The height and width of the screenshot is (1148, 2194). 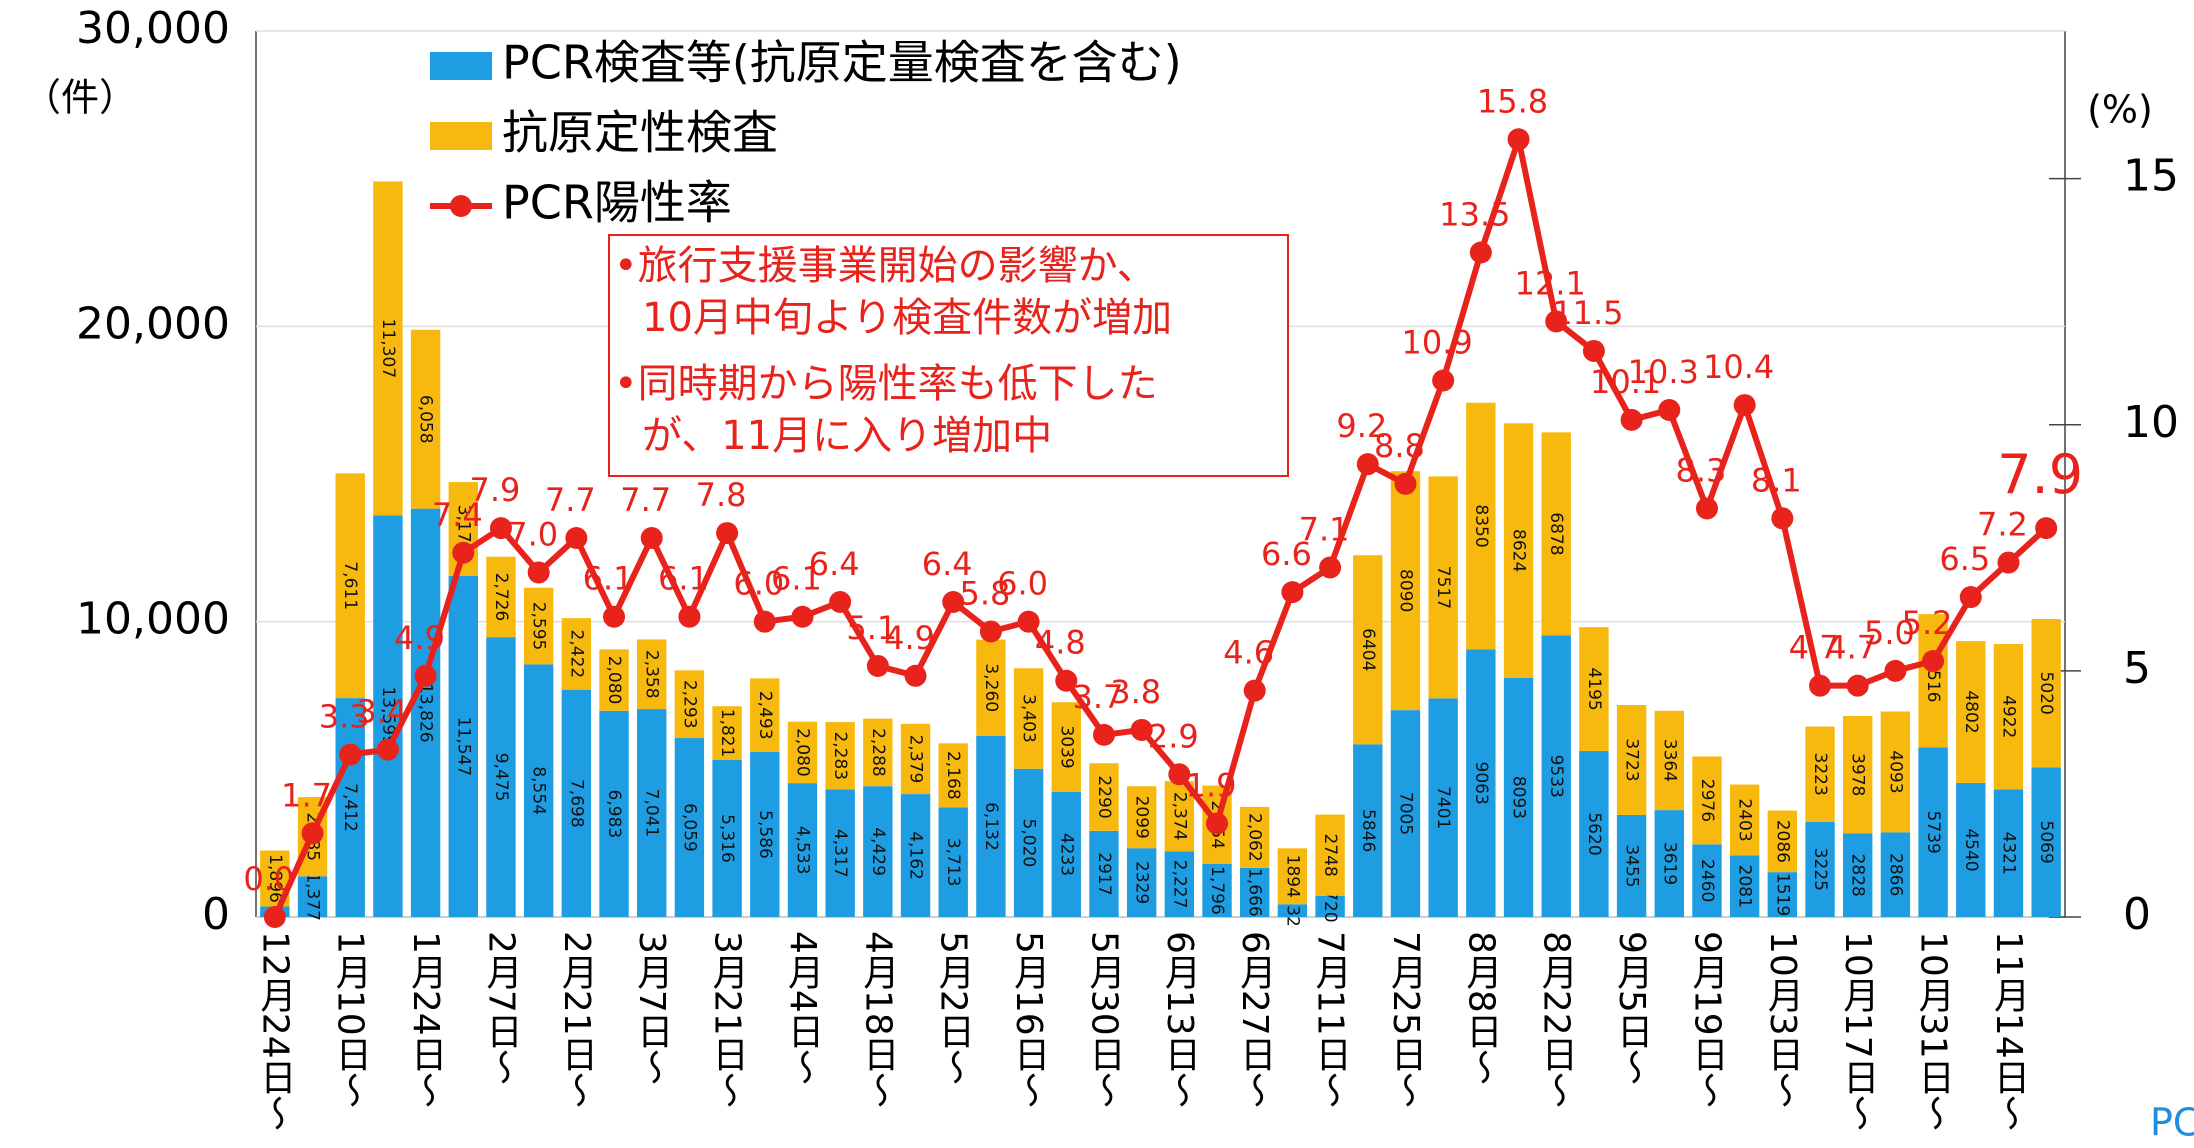 I want to click on bar-value-label: 4321, so click(x=2008, y=853).